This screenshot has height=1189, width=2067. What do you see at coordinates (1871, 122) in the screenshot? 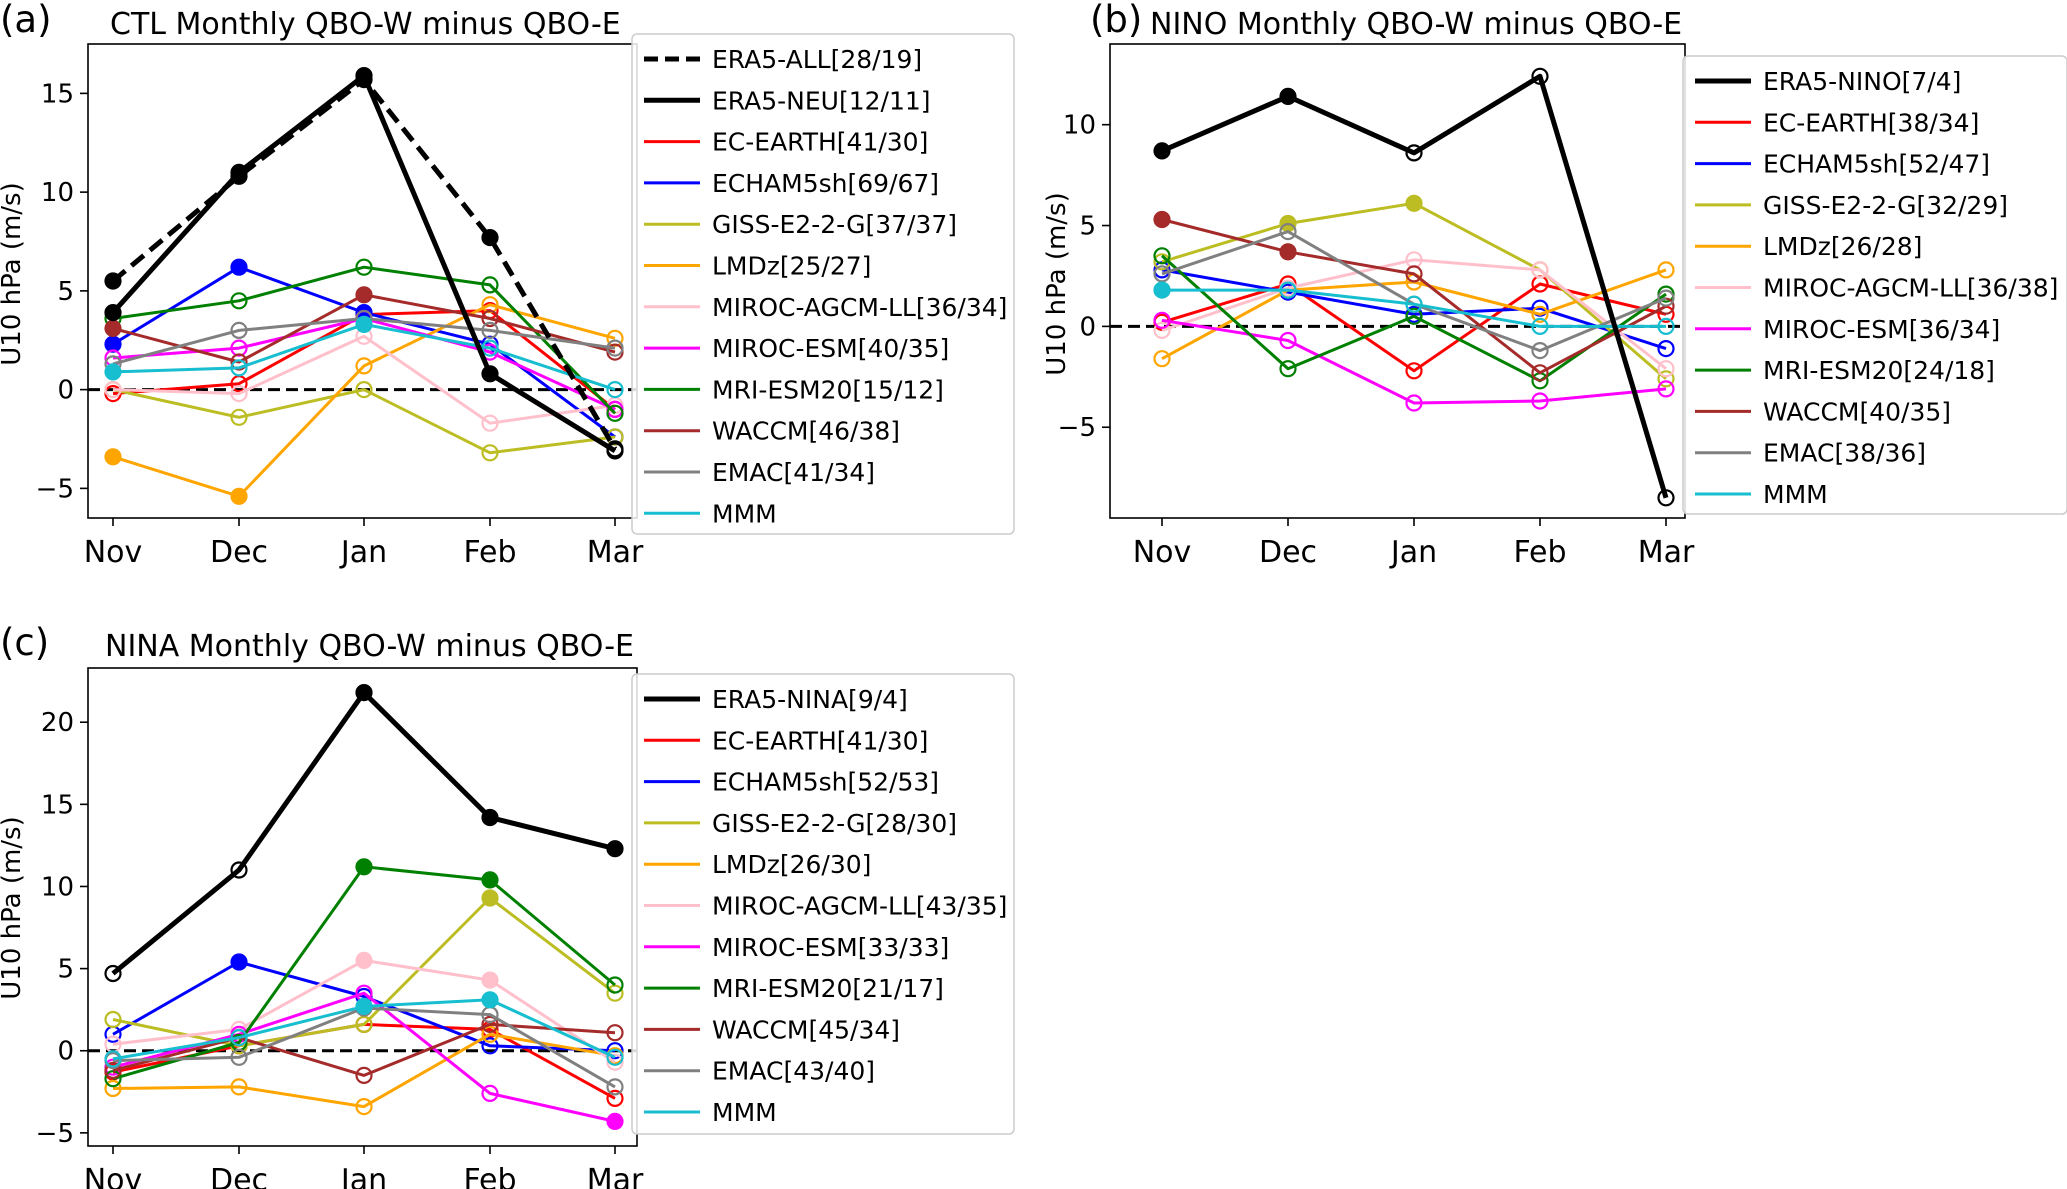
I see `panel-b-legend-label: EC-EARTH[38/34]` at bounding box center [1871, 122].